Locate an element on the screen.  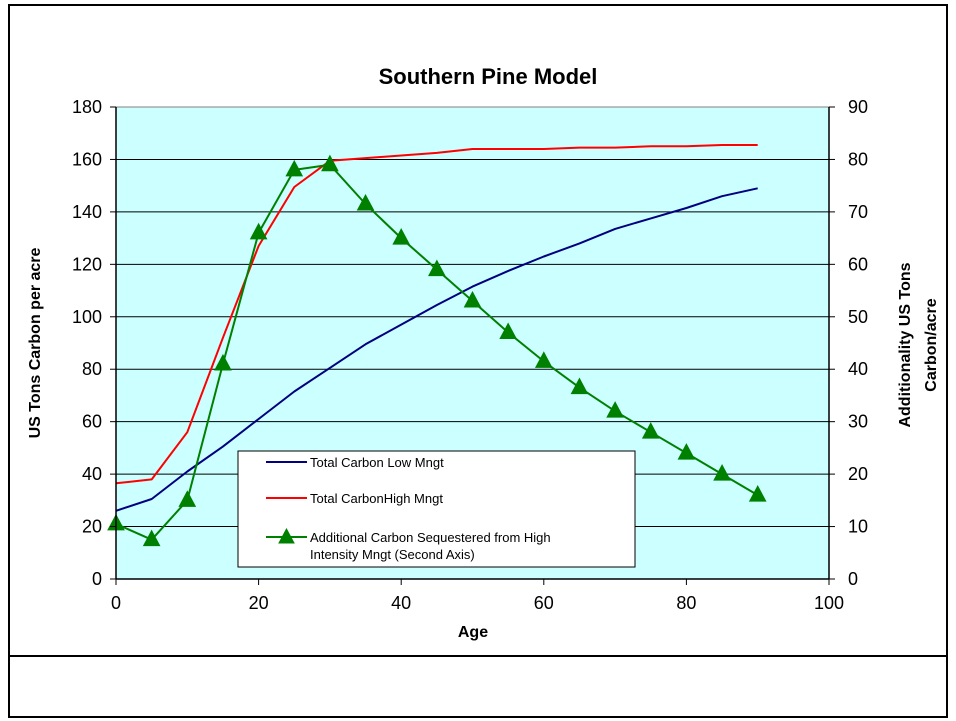
legend-label-additional-line1: Additional Carbon Sequestered from High is located at coordinates (430, 537).